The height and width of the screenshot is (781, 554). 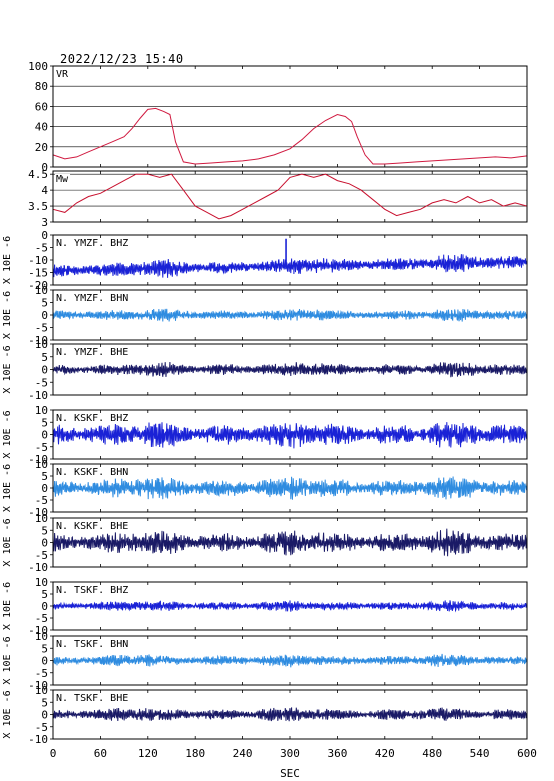 I want to click on x-tick-label: 0, so click(x=53, y=753).